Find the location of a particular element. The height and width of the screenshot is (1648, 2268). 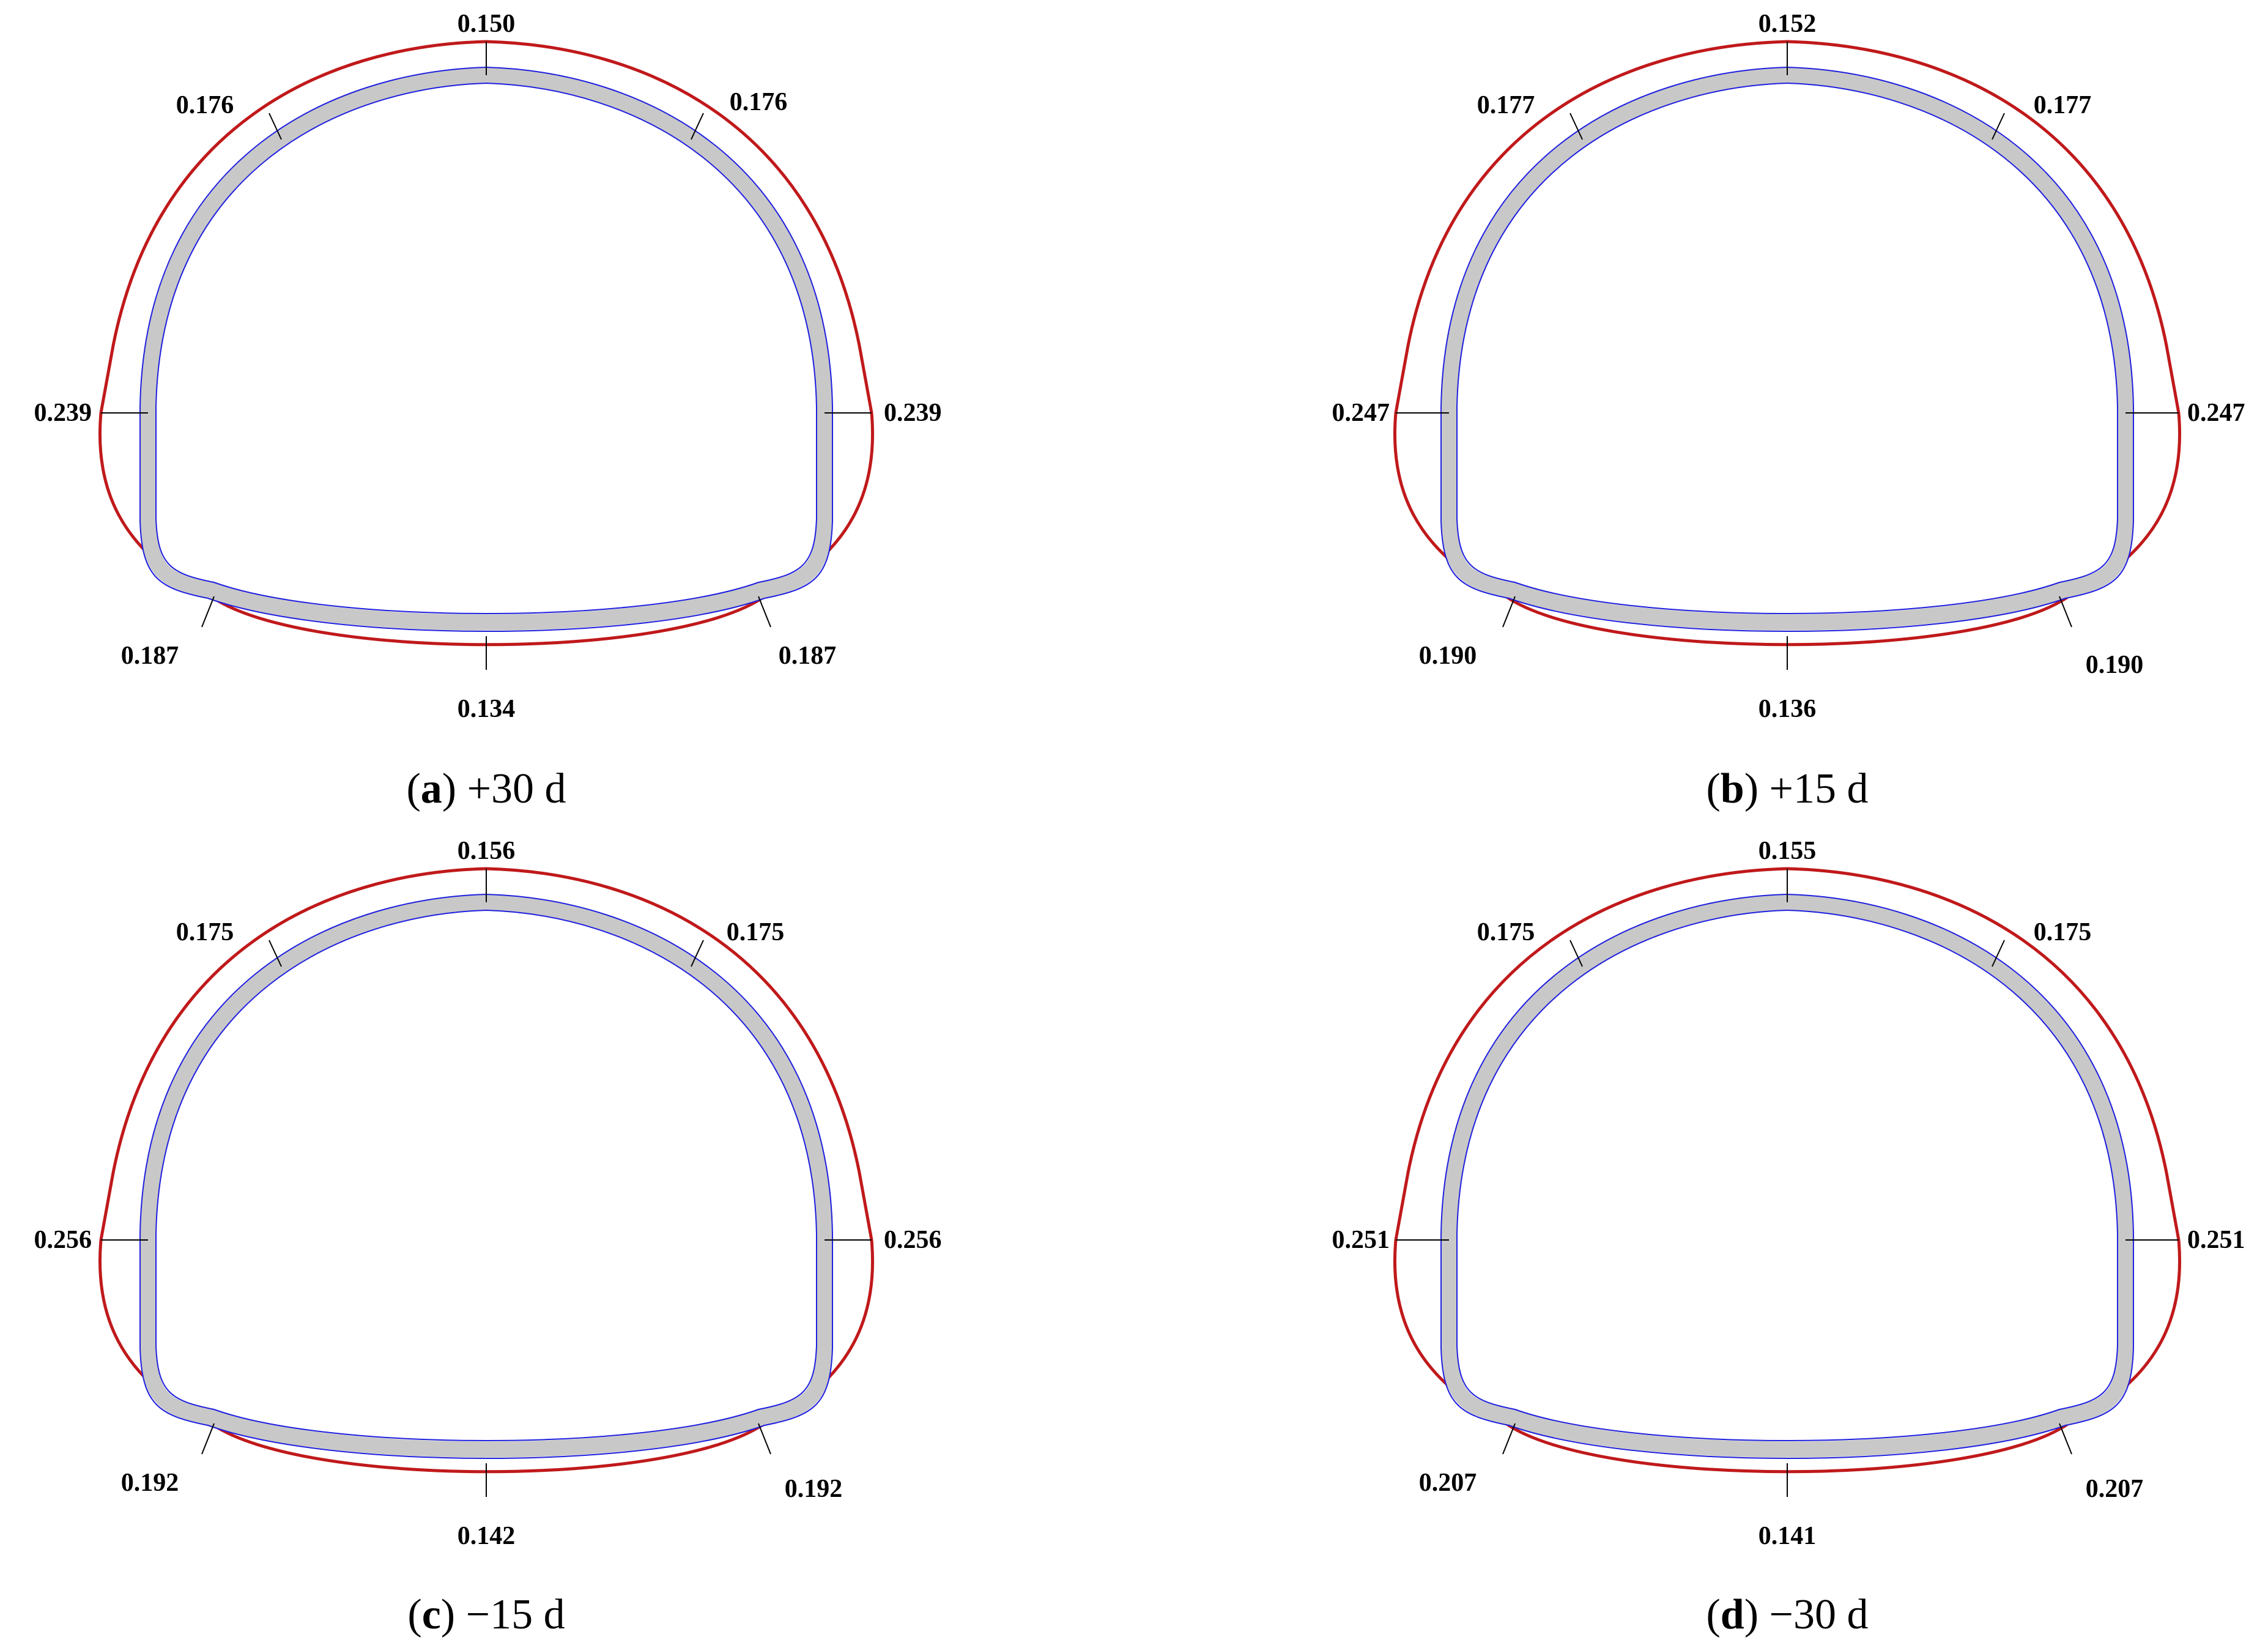

caption-condition: +30 d is located at coordinates (516, 788).